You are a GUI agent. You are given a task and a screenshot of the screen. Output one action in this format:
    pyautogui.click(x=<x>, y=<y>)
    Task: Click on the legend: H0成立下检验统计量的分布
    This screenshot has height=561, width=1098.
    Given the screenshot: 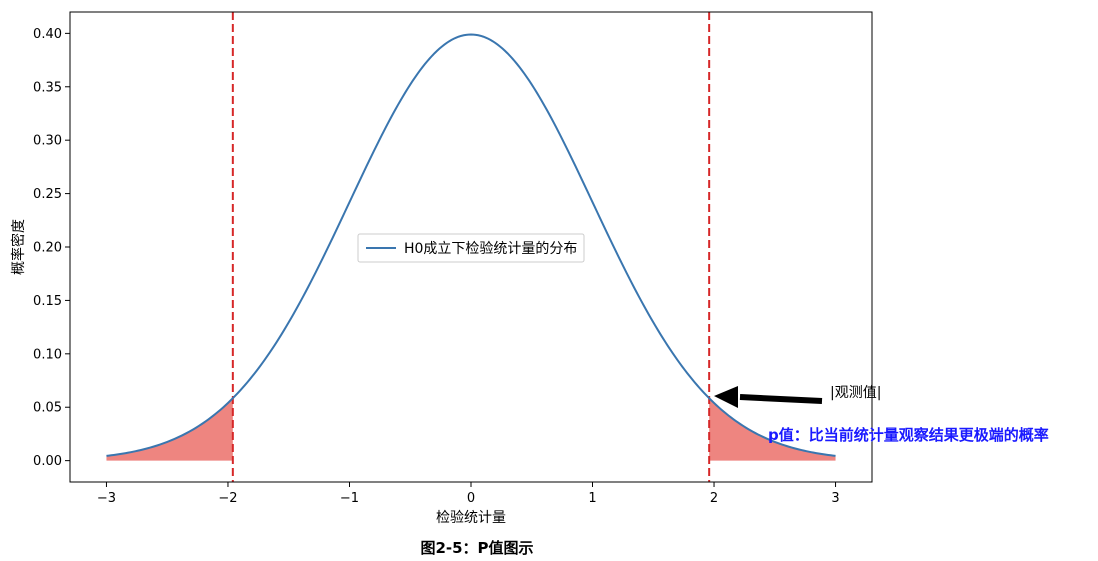 What is the action you would take?
    pyautogui.click(x=471, y=248)
    